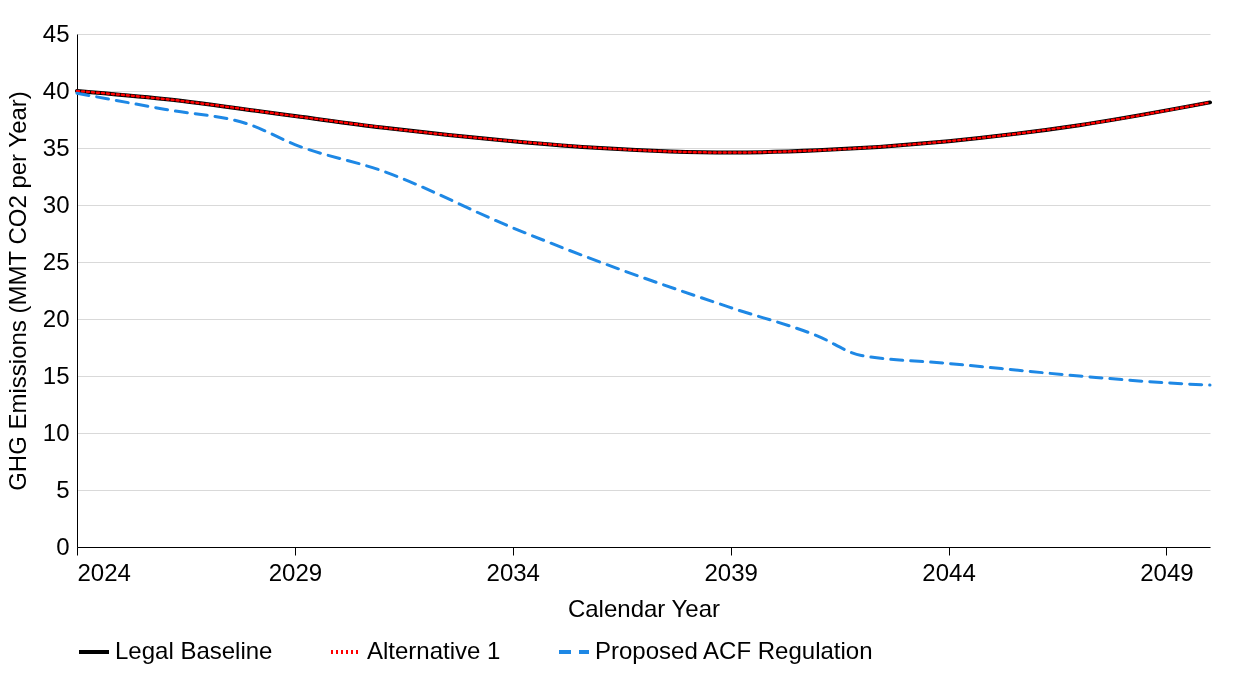 The image size is (1259, 681). What do you see at coordinates (734, 650) in the screenshot?
I see `legend-label: Proposed ACF Regulation` at bounding box center [734, 650].